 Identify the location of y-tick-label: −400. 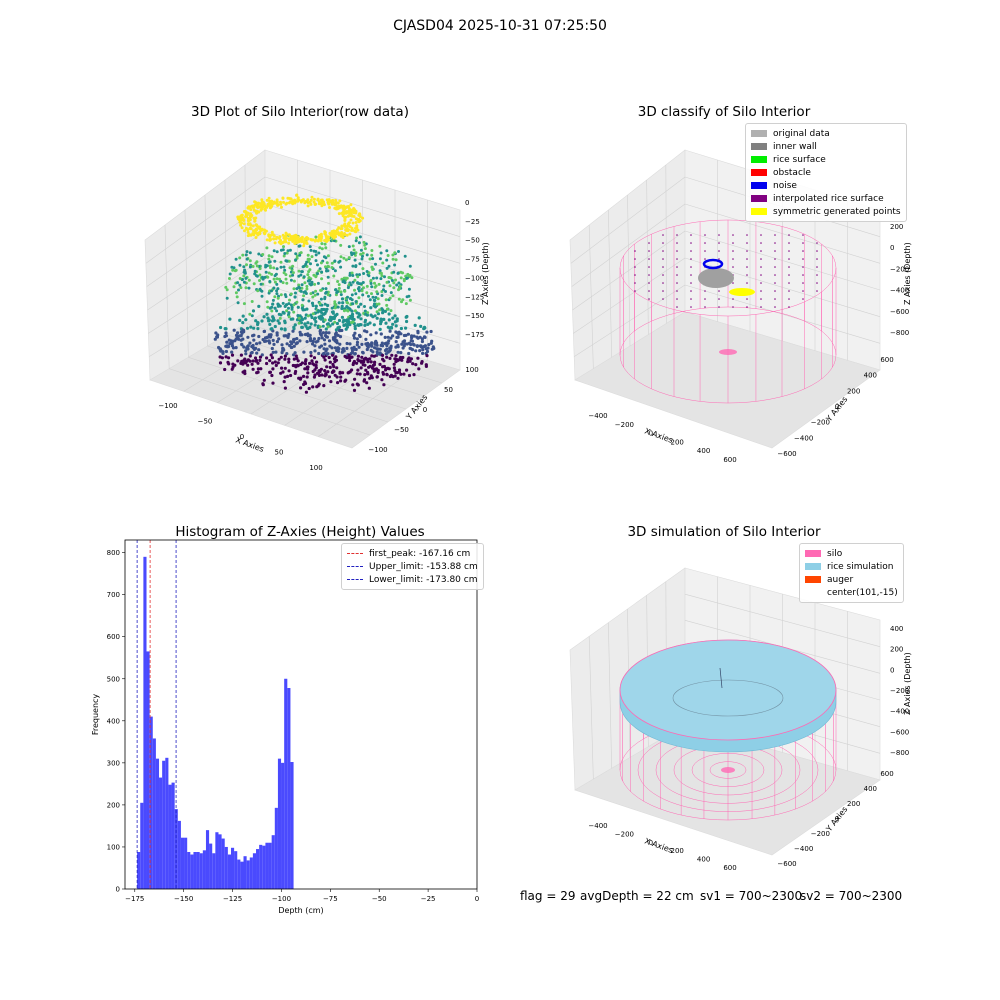
(803, 849).